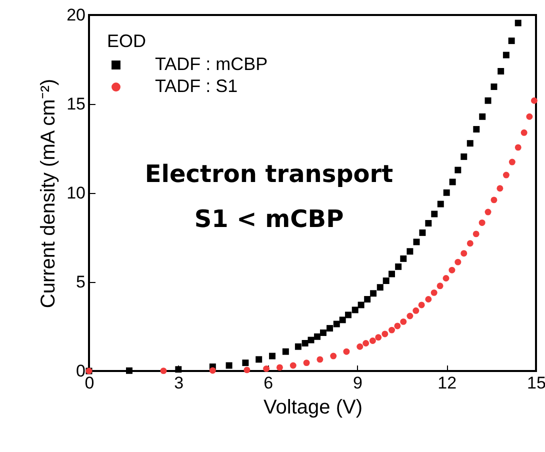 The height and width of the screenshot is (452, 545). I want to click on legend-title: EOD, so click(126, 41).